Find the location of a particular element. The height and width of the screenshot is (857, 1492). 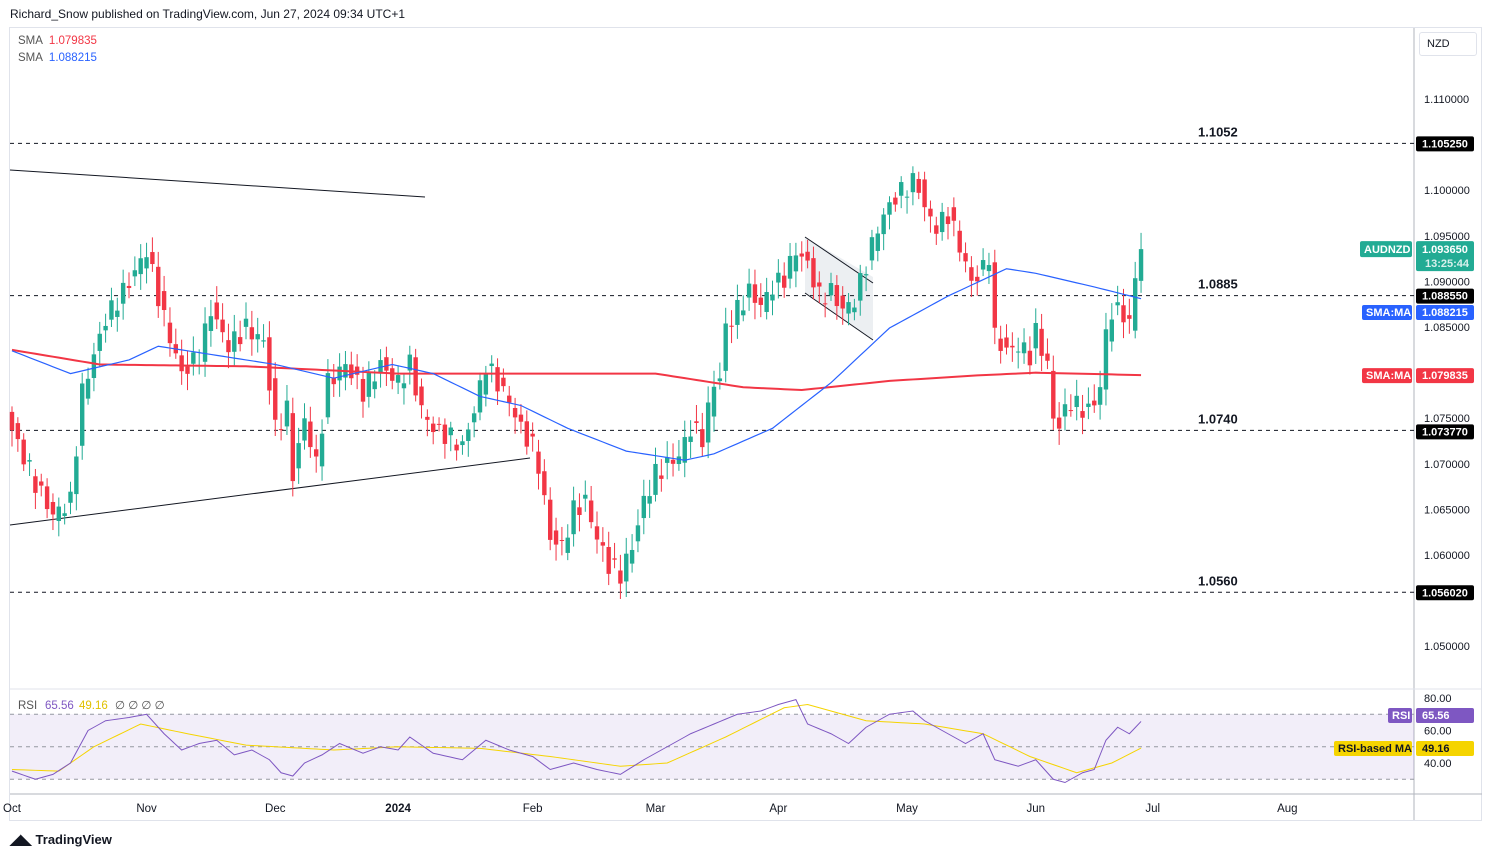

rsi-line is located at coordinates (576, 741).